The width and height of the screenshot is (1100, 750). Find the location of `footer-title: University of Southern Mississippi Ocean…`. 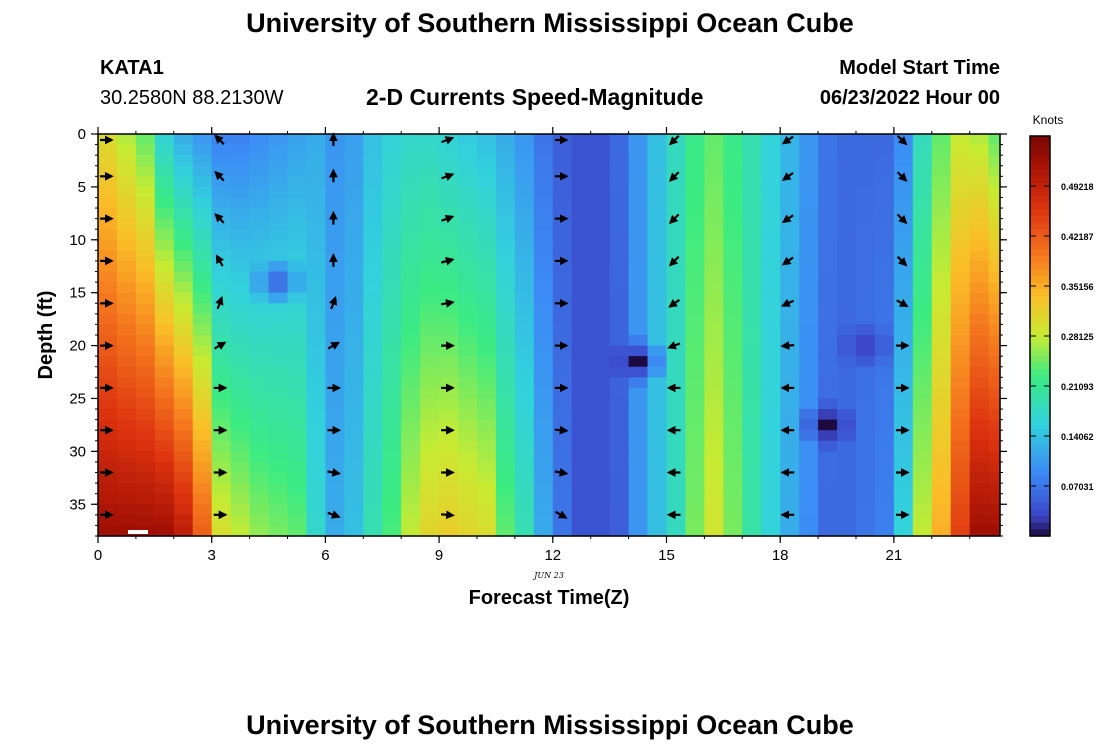

footer-title: University of Southern Mississippi Ocean… is located at coordinates (550, 725).